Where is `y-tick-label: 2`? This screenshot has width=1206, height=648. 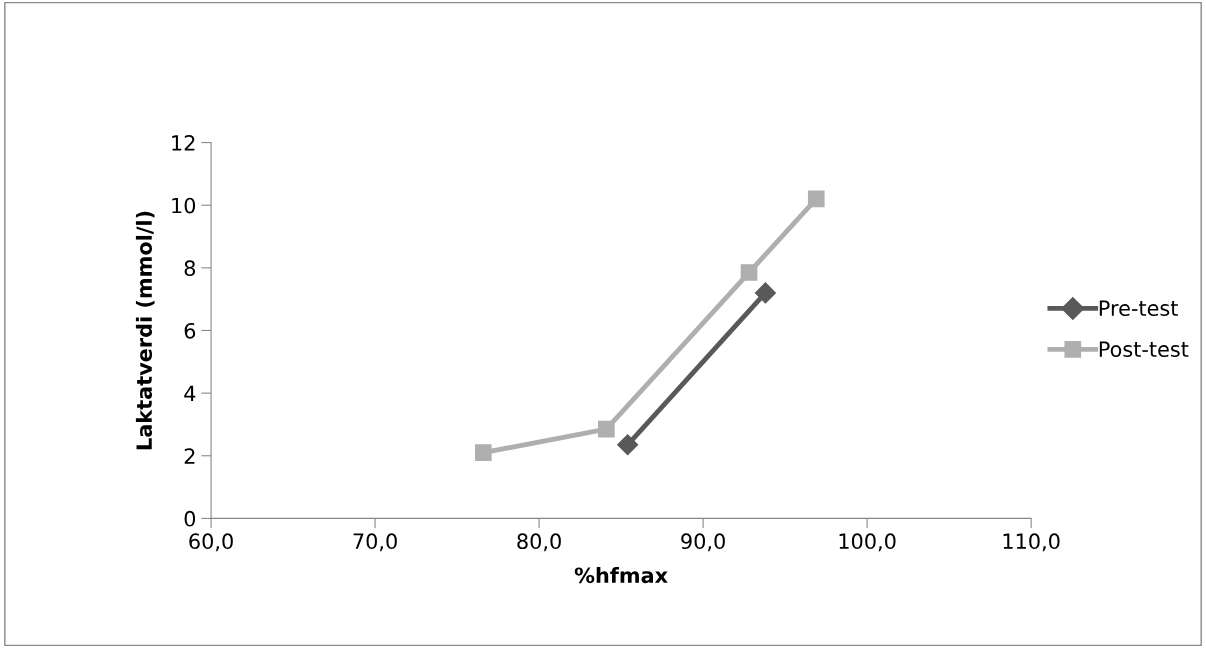
y-tick-label: 2 is located at coordinates (189, 456).